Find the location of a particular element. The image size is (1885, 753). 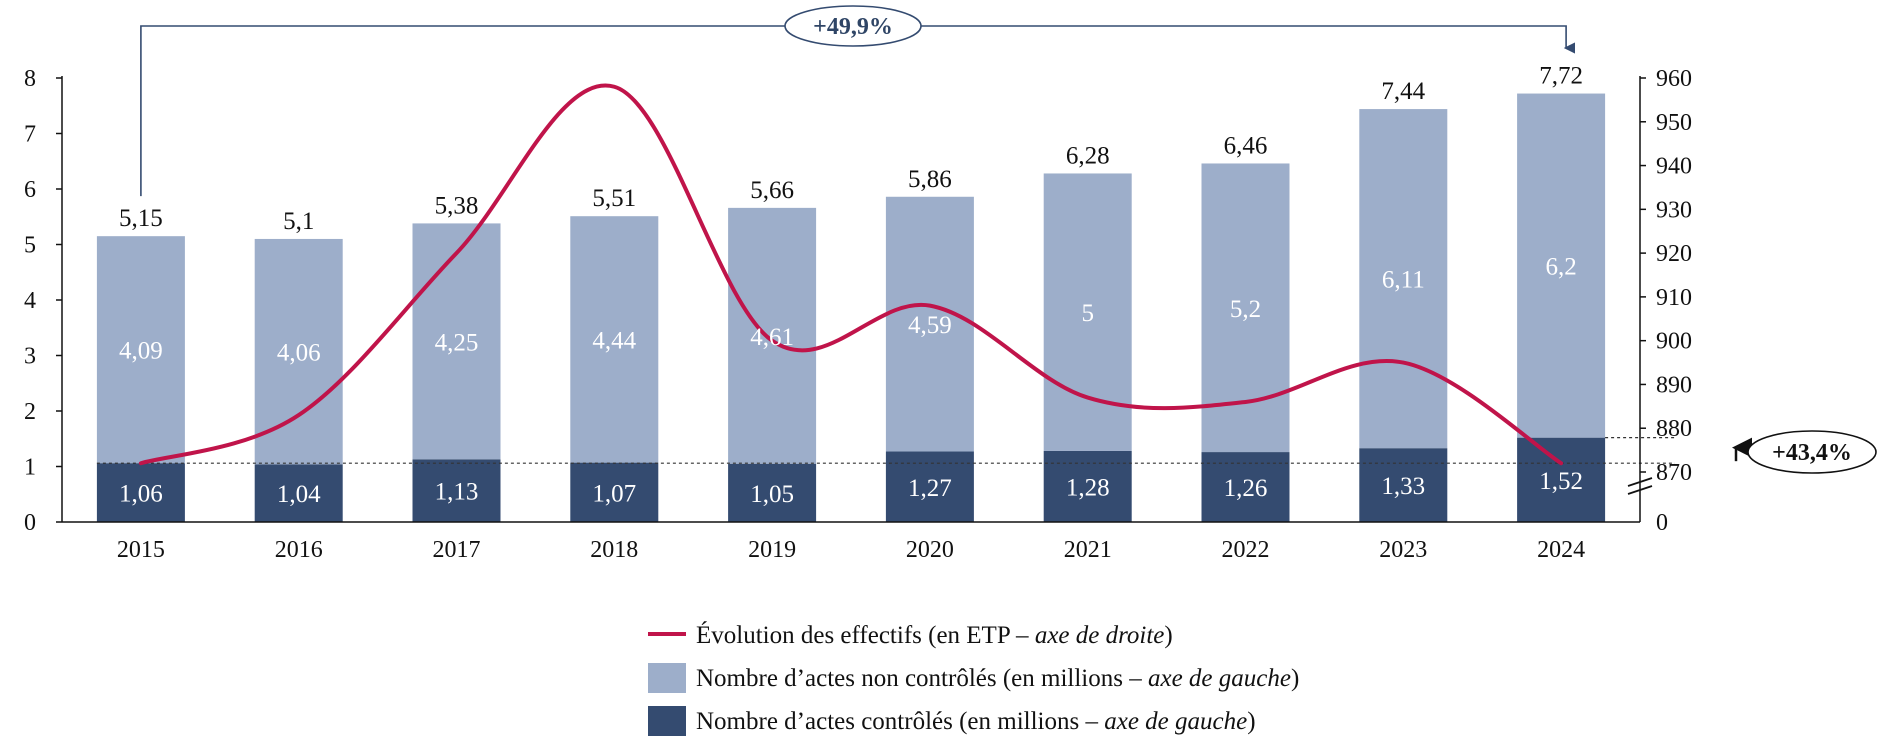

left-tick-3: 3 is located at coordinates (30, 357).